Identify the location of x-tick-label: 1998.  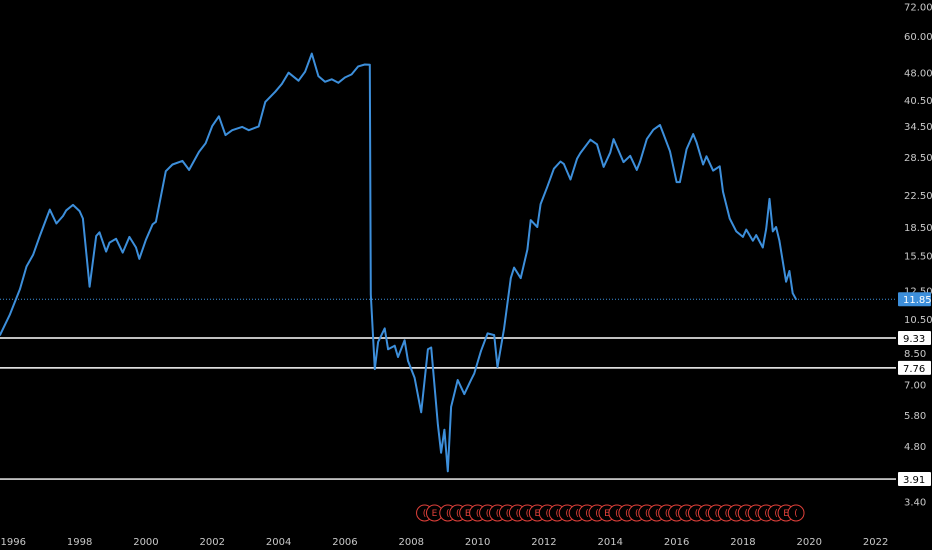
(79, 542).